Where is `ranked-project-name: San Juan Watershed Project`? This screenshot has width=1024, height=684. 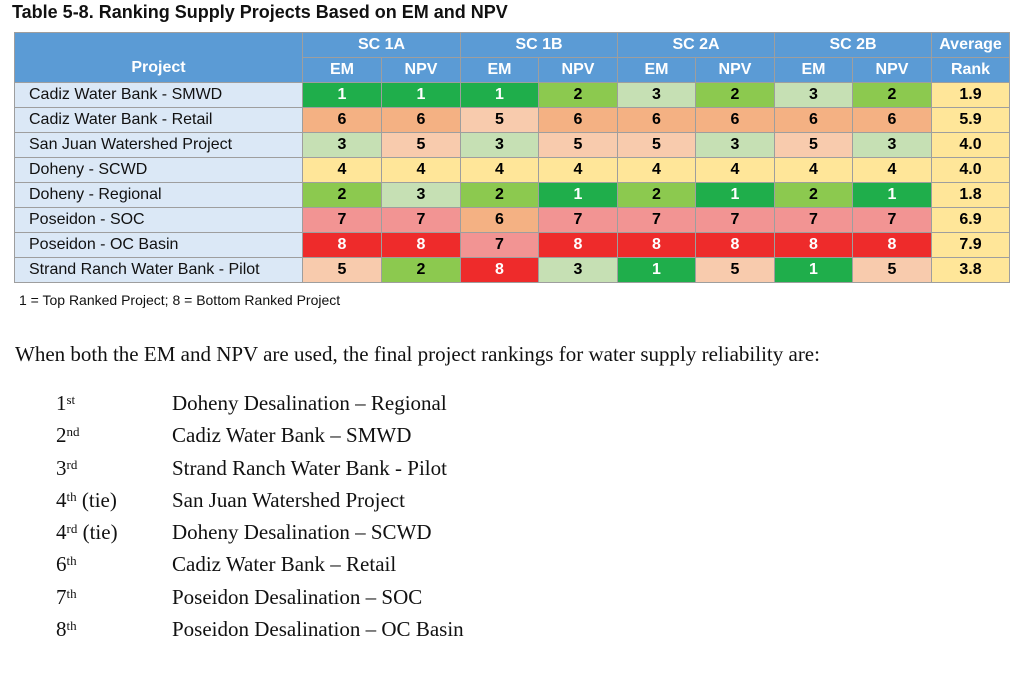
ranked-project-name: San Juan Watershed Project is located at coordinates (288, 499).